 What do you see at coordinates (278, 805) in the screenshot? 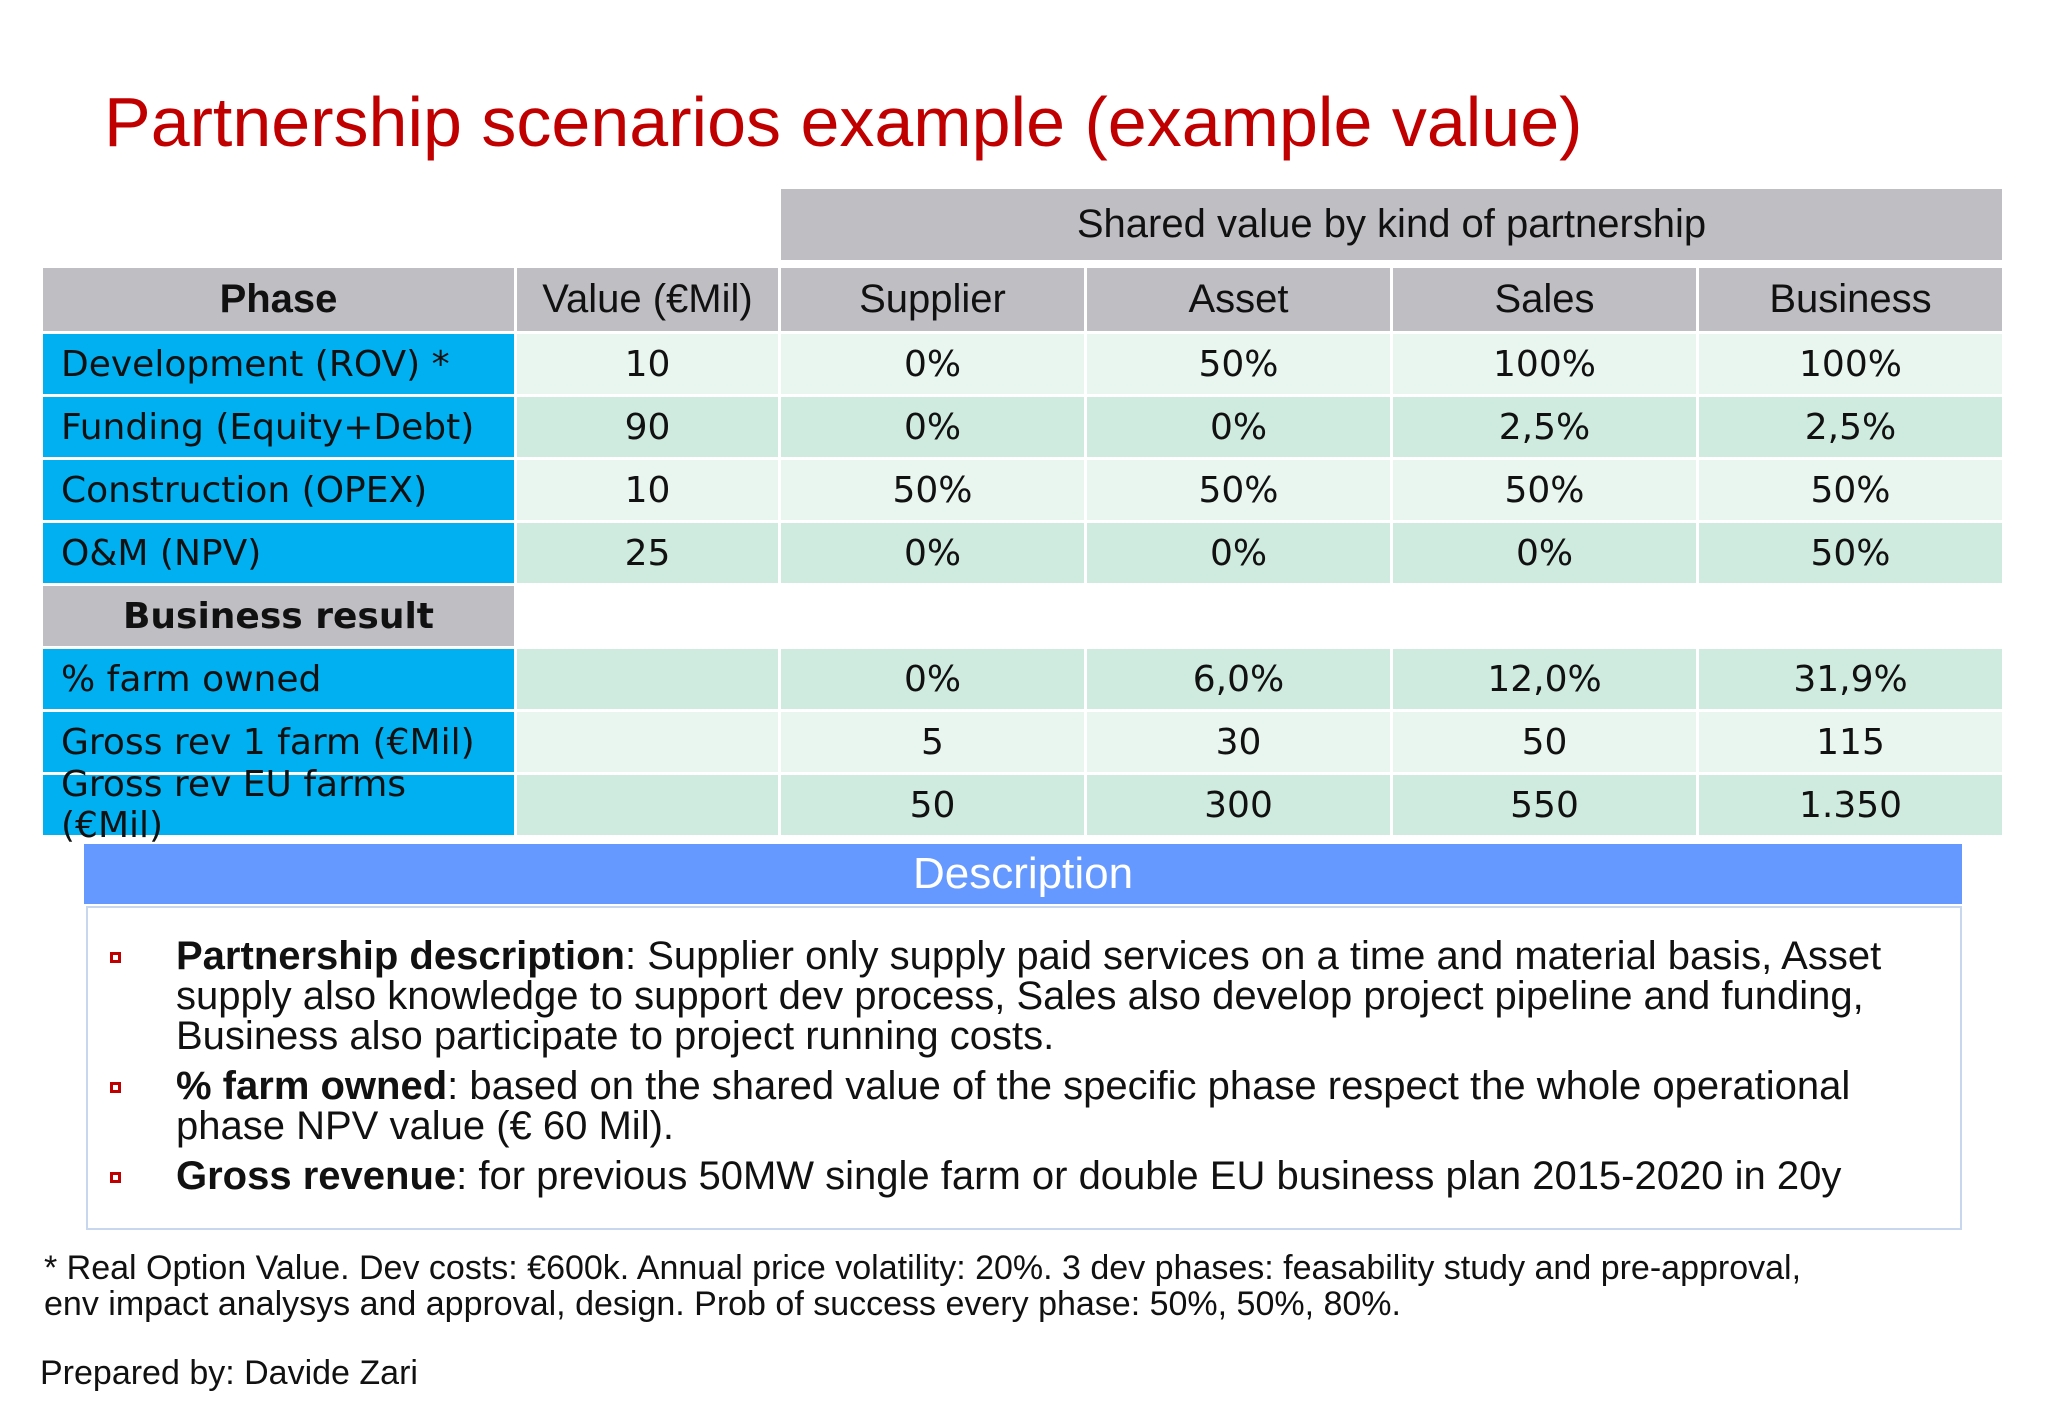
I see `row-label: Gross rev EU farms (€Mil)` at bounding box center [278, 805].